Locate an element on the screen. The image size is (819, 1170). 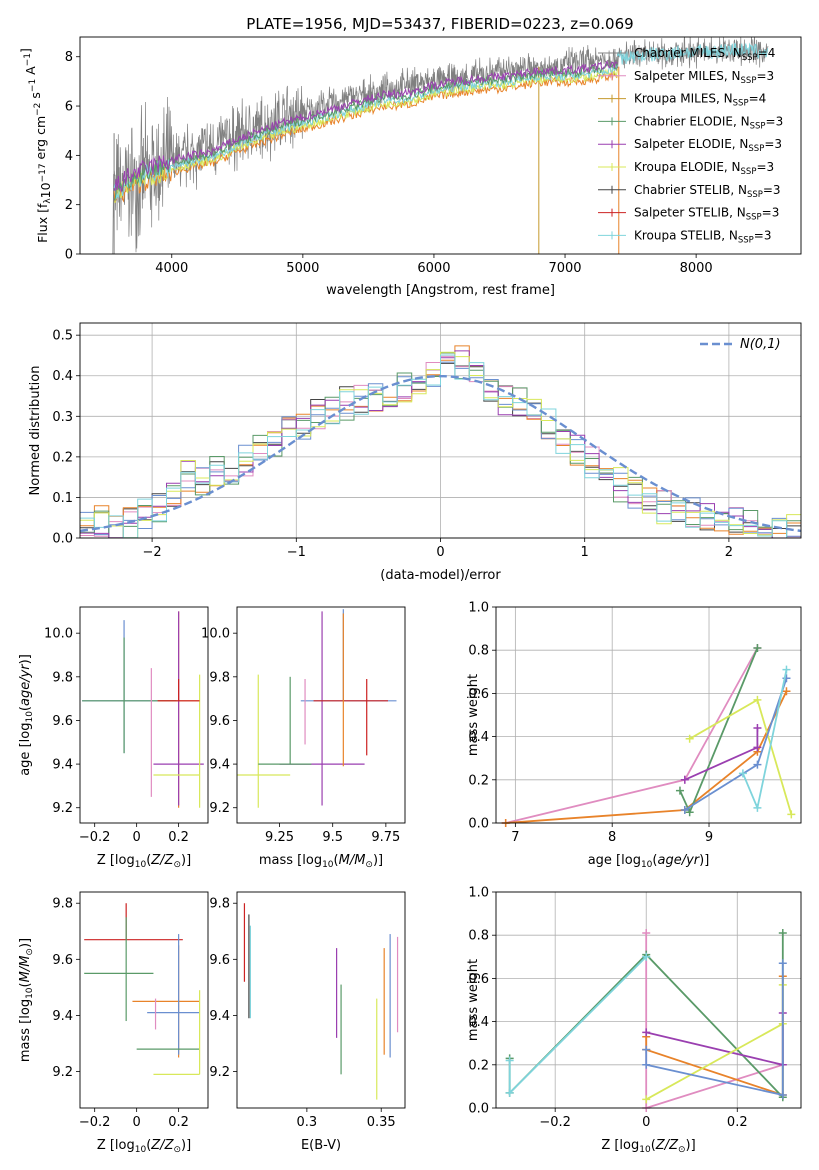
x-tick-label: 8 is located at coordinates (612, 837).